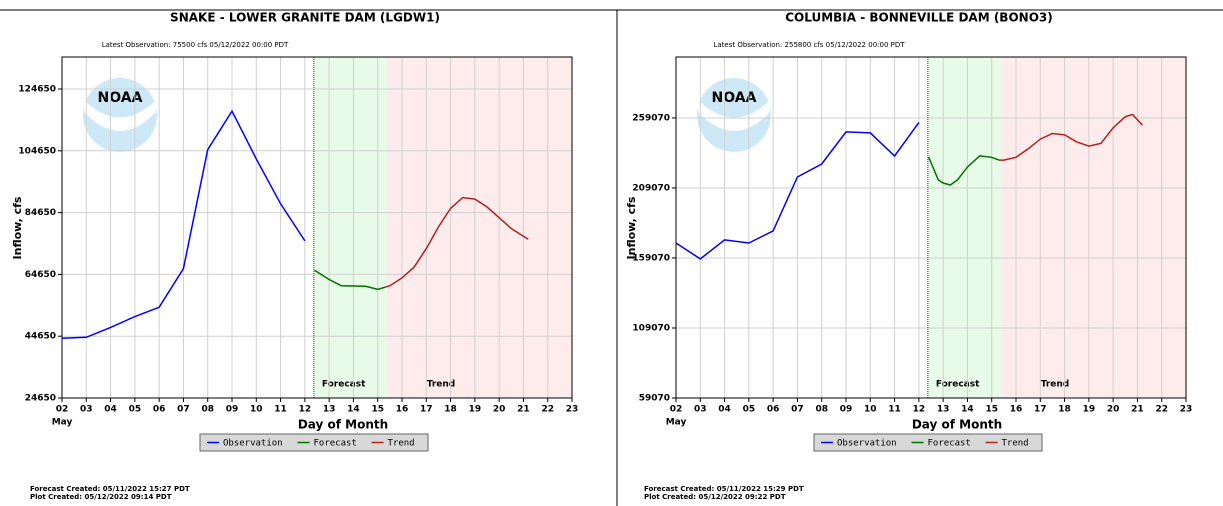 The image size is (1223, 506). What do you see at coordinates (651, 118) in the screenshot?
I see `y-tick-label: 259070` at bounding box center [651, 118].